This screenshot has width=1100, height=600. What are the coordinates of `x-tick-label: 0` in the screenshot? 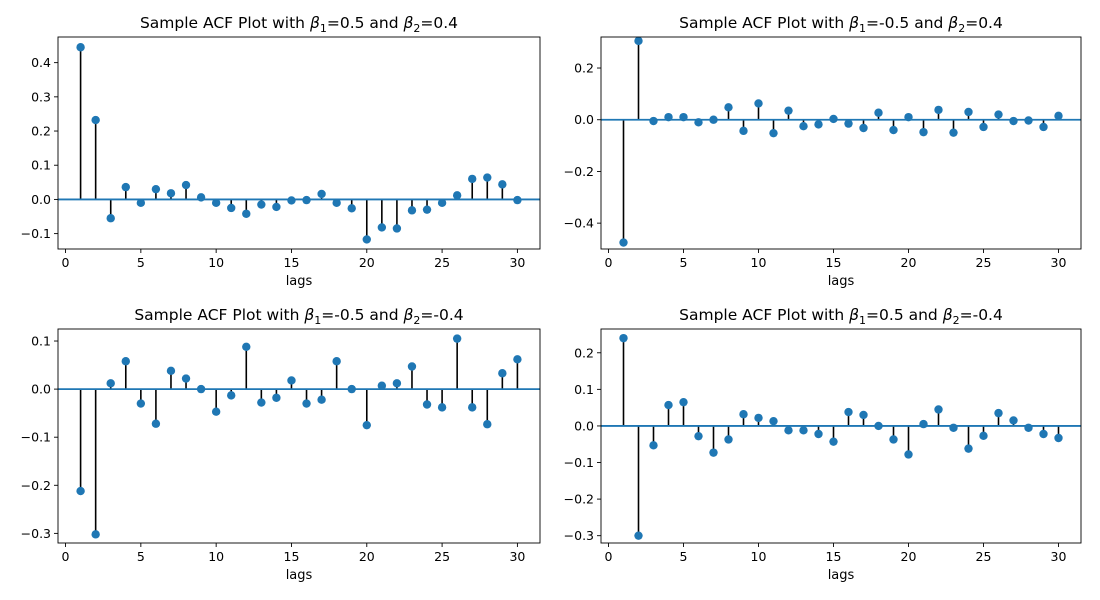 It's located at (66, 262).